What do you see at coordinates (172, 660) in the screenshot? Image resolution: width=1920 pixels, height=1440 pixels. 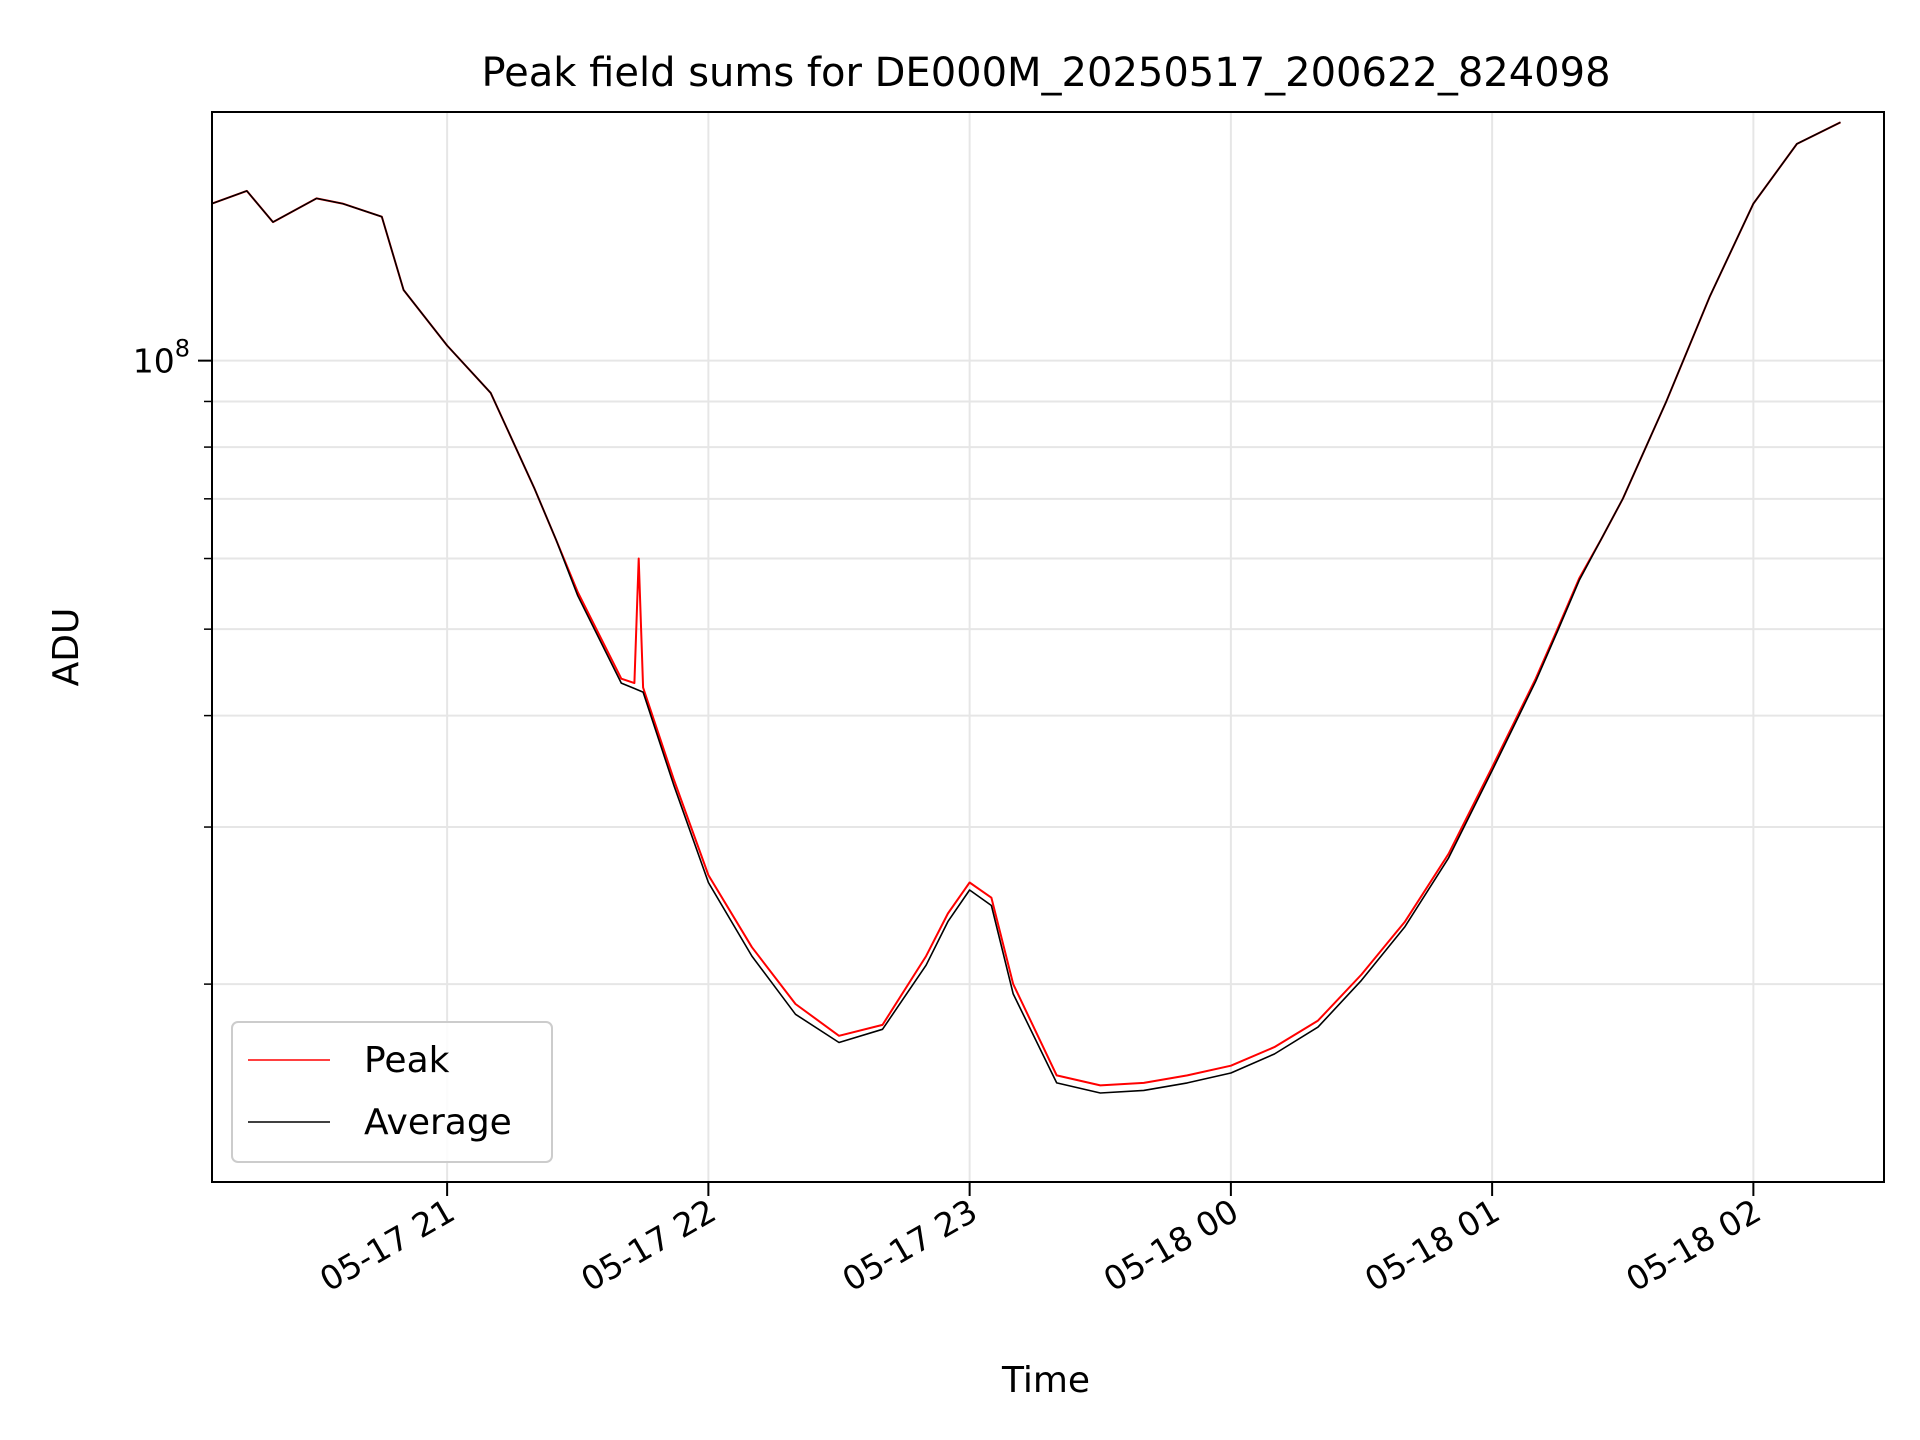 I see `y-axis: 108` at bounding box center [172, 660].